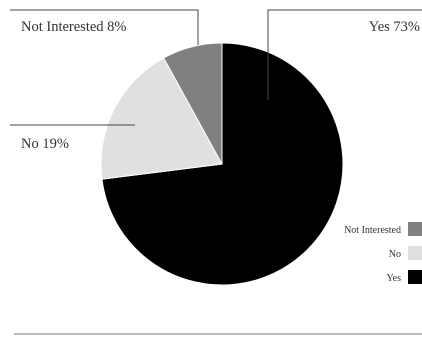 This screenshot has height=337, width=422. Describe the element at coordinates (393, 278) in the screenshot. I see `legend-label-yes: Yes` at that location.